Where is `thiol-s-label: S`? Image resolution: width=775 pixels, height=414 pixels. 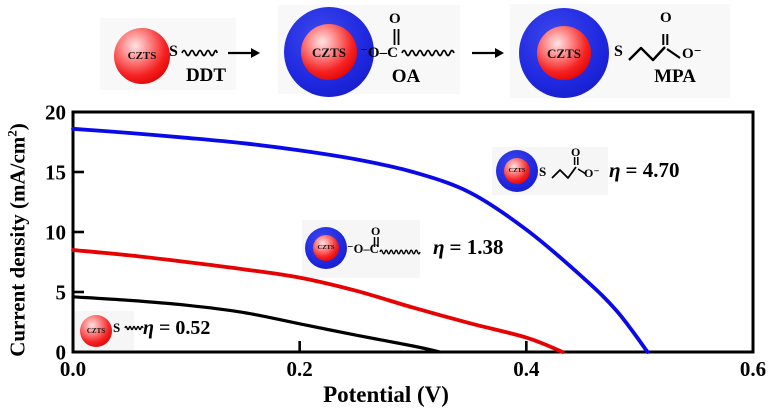
thiol-s-label: S is located at coordinates (173, 51).